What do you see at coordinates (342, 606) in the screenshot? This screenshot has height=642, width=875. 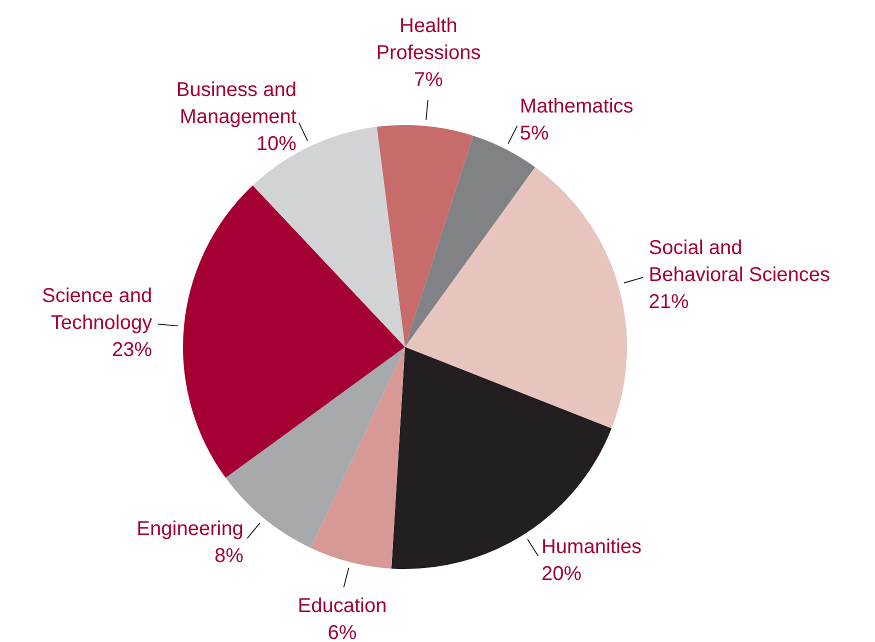 I see `slice-label: Education` at bounding box center [342, 606].